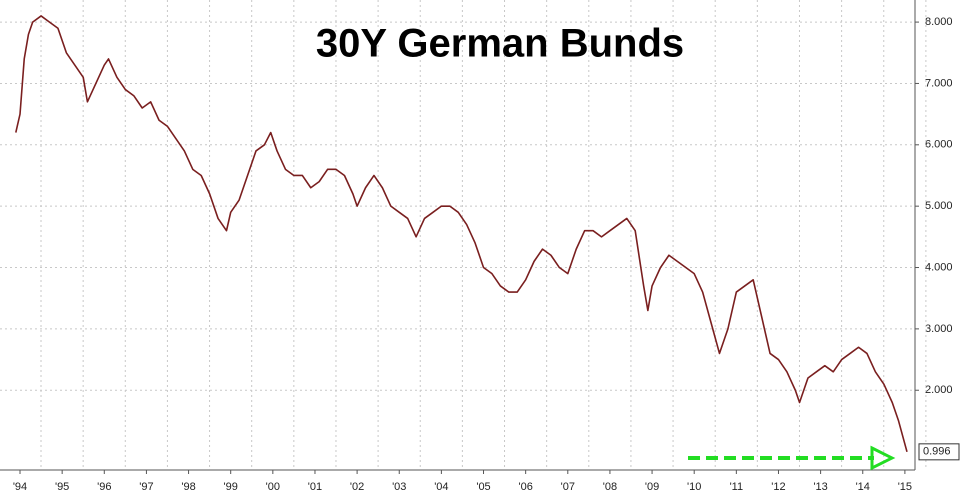  Describe the element at coordinates (231, 487) in the screenshot. I see `x-tick-label: '99` at that location.